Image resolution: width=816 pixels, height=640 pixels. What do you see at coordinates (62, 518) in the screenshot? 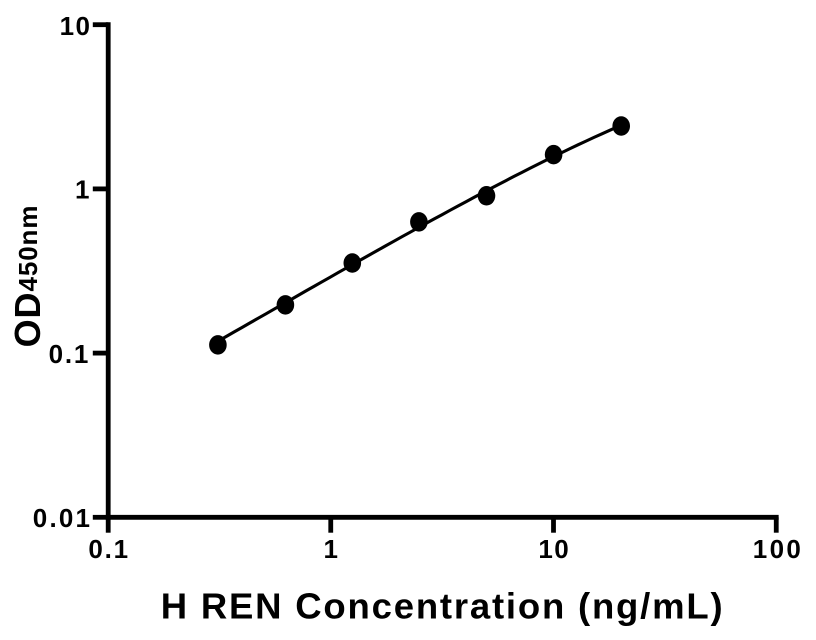
I see `svg-text: 0.01` at bounding box center [62, 518].